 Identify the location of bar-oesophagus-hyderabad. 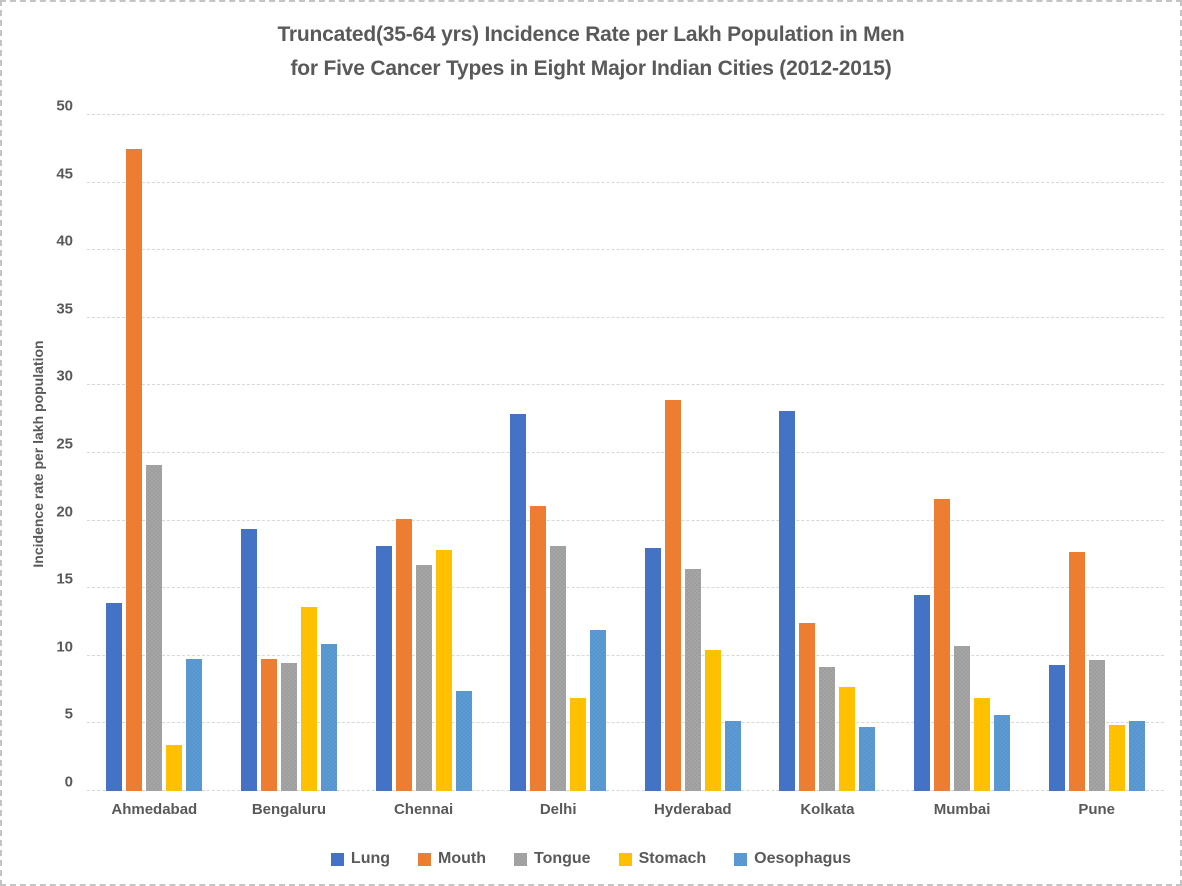
(732, 755).